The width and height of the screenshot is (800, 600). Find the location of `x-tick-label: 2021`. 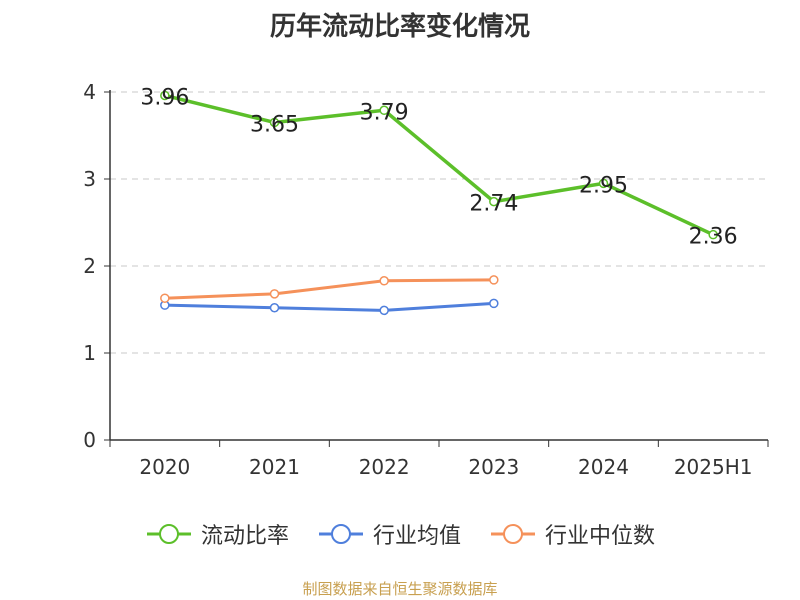

x-tick-label: 2021 is located at coordinates (274, 467).